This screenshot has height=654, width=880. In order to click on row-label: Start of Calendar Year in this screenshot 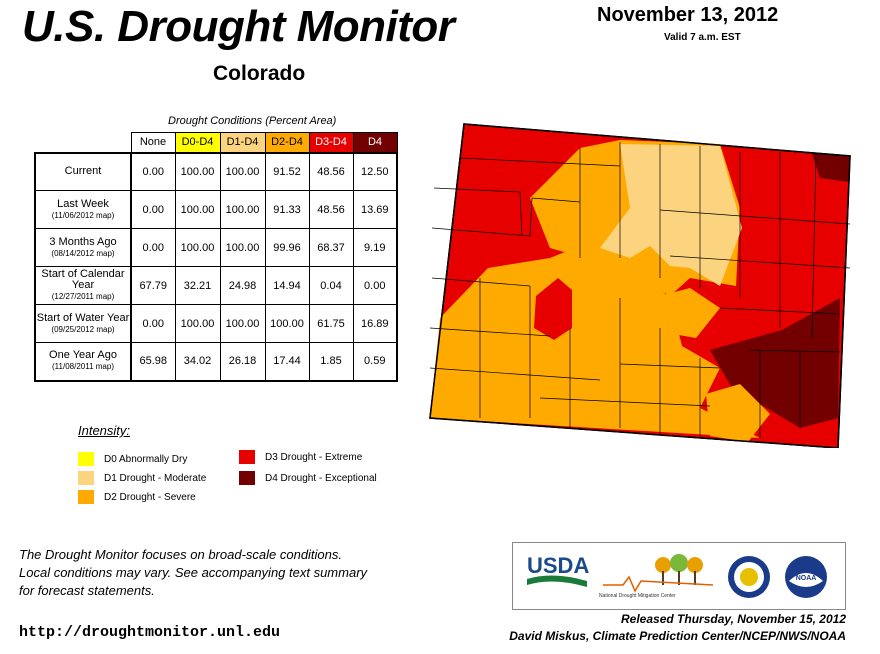, I will do `click(83, 279)`.